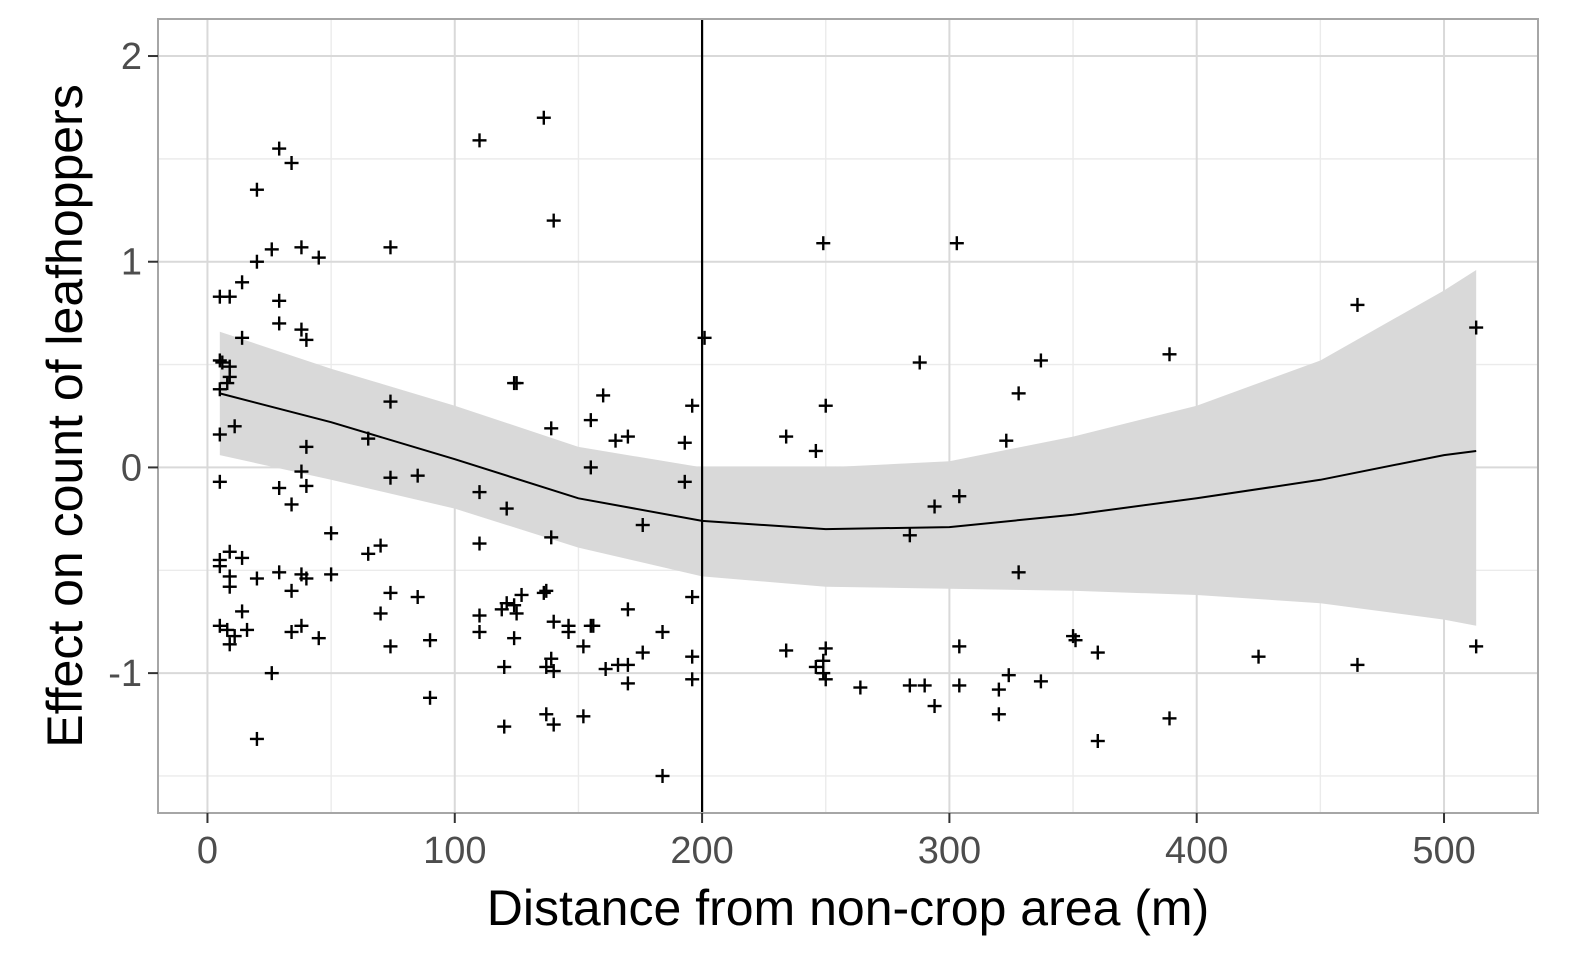  Describe the element at coordinates (131, 263) in the screenshot. I see `y-tick-label: 1` at that location.